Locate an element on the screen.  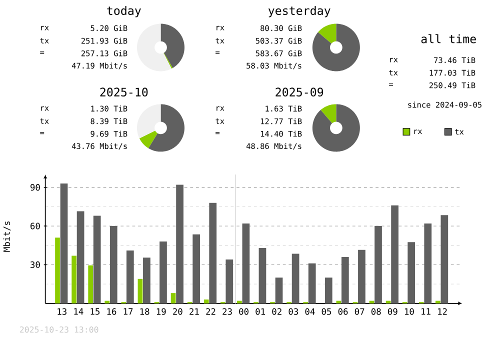
x-tick-label: 02 is located at coordinates (277, 311).